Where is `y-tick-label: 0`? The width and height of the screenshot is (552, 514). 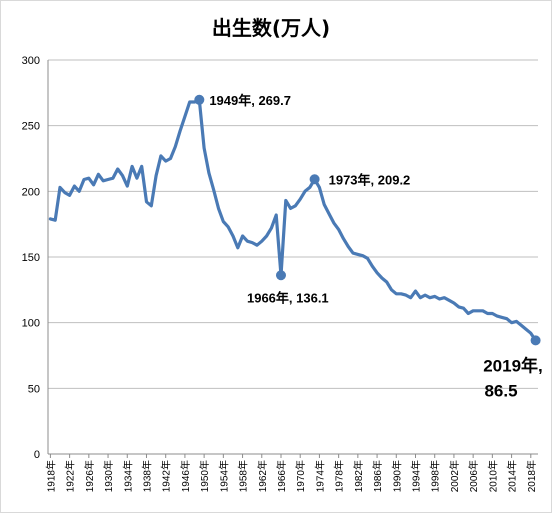 y-tick-label: 0 is located at coordinates (37, 455).